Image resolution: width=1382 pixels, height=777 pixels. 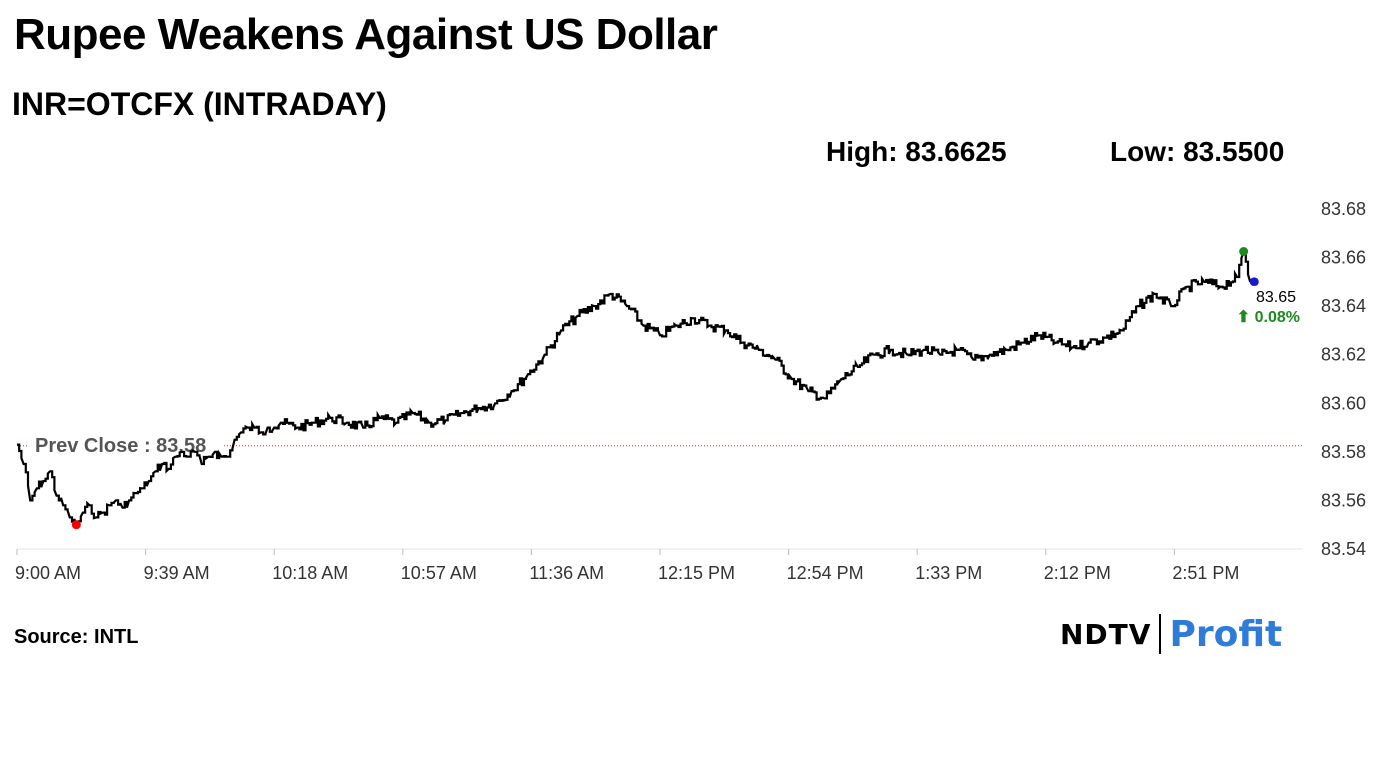 I want to click on low-point-marker, so click(x=76, y=525).